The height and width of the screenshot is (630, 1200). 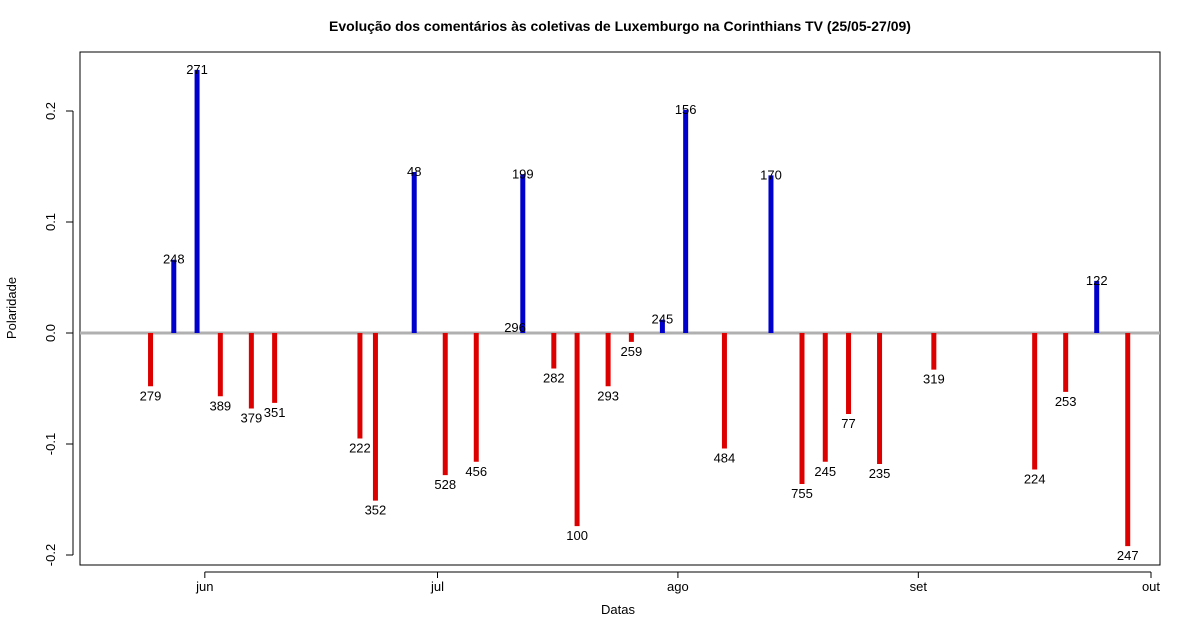 What do you see at coordinates (1066, 401) in the screenshot?
I see `bar-label-27: 253` at bounding box center [1066, 401].